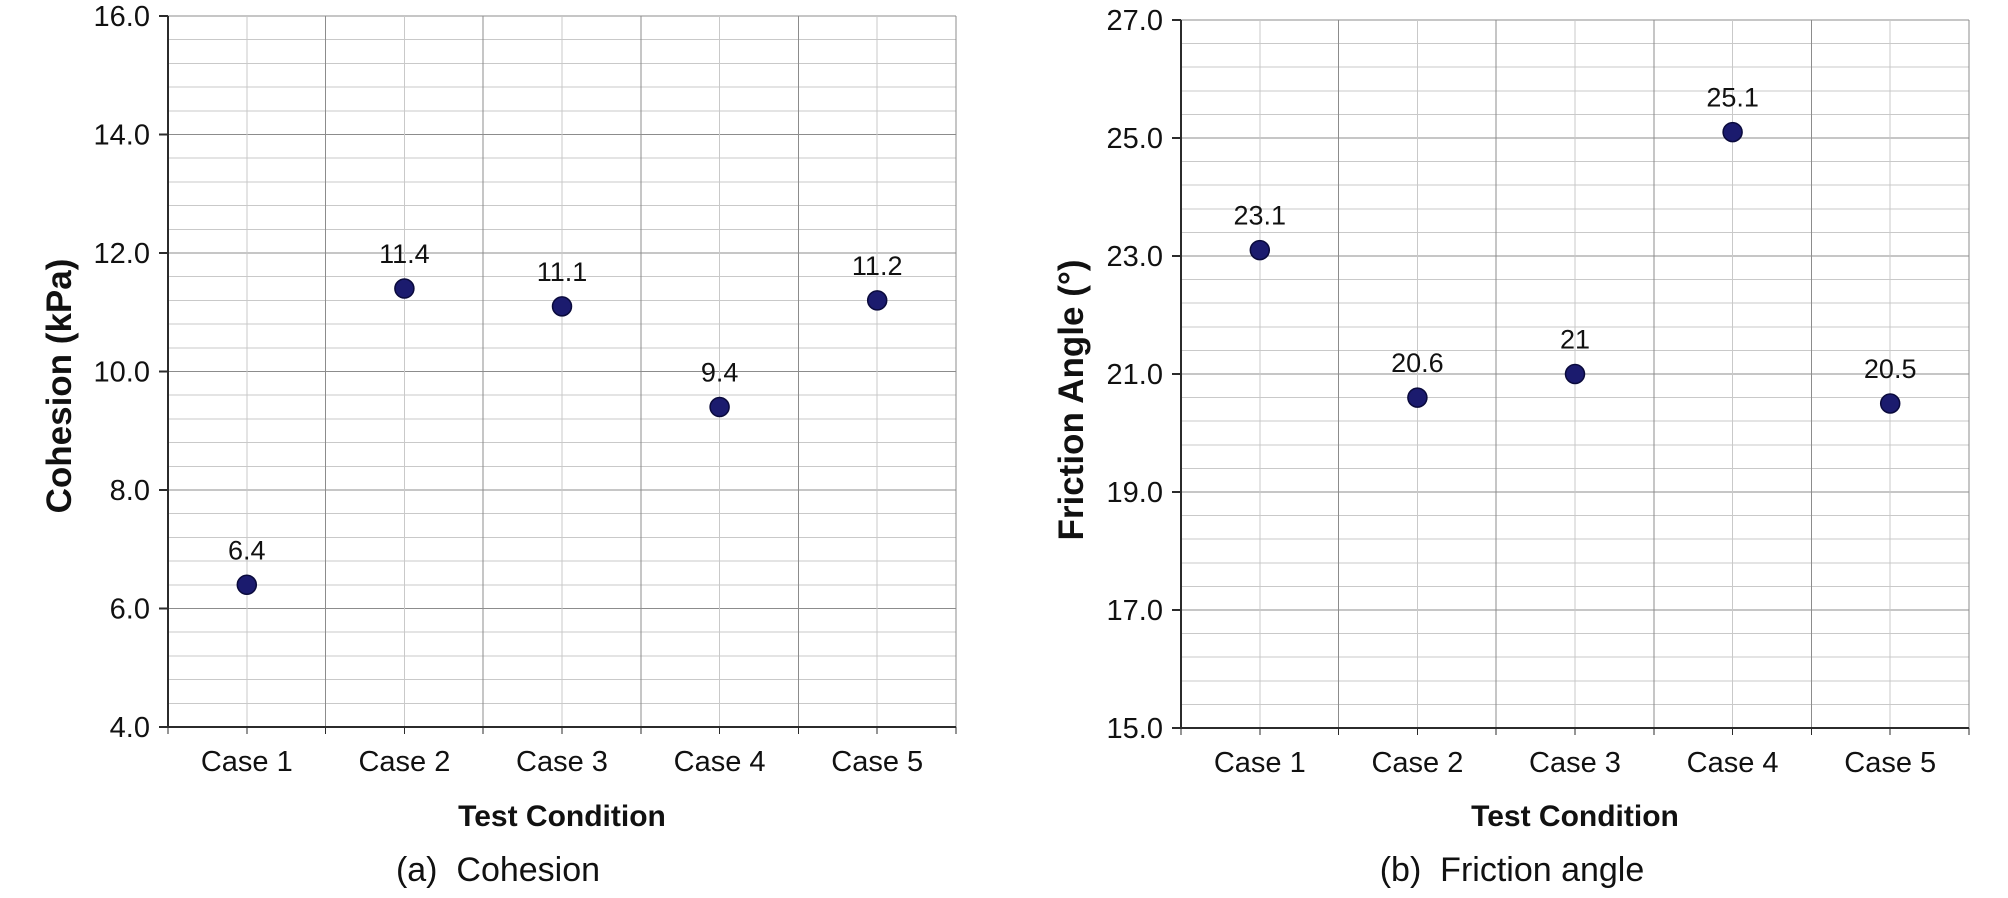 The width and height of the screenshot is (2008, 898). Describe the element at coordinates (1071, 400) in the screenshot. I see `y-axis-title-friction-angle: Friction Angle (°)` at that location.